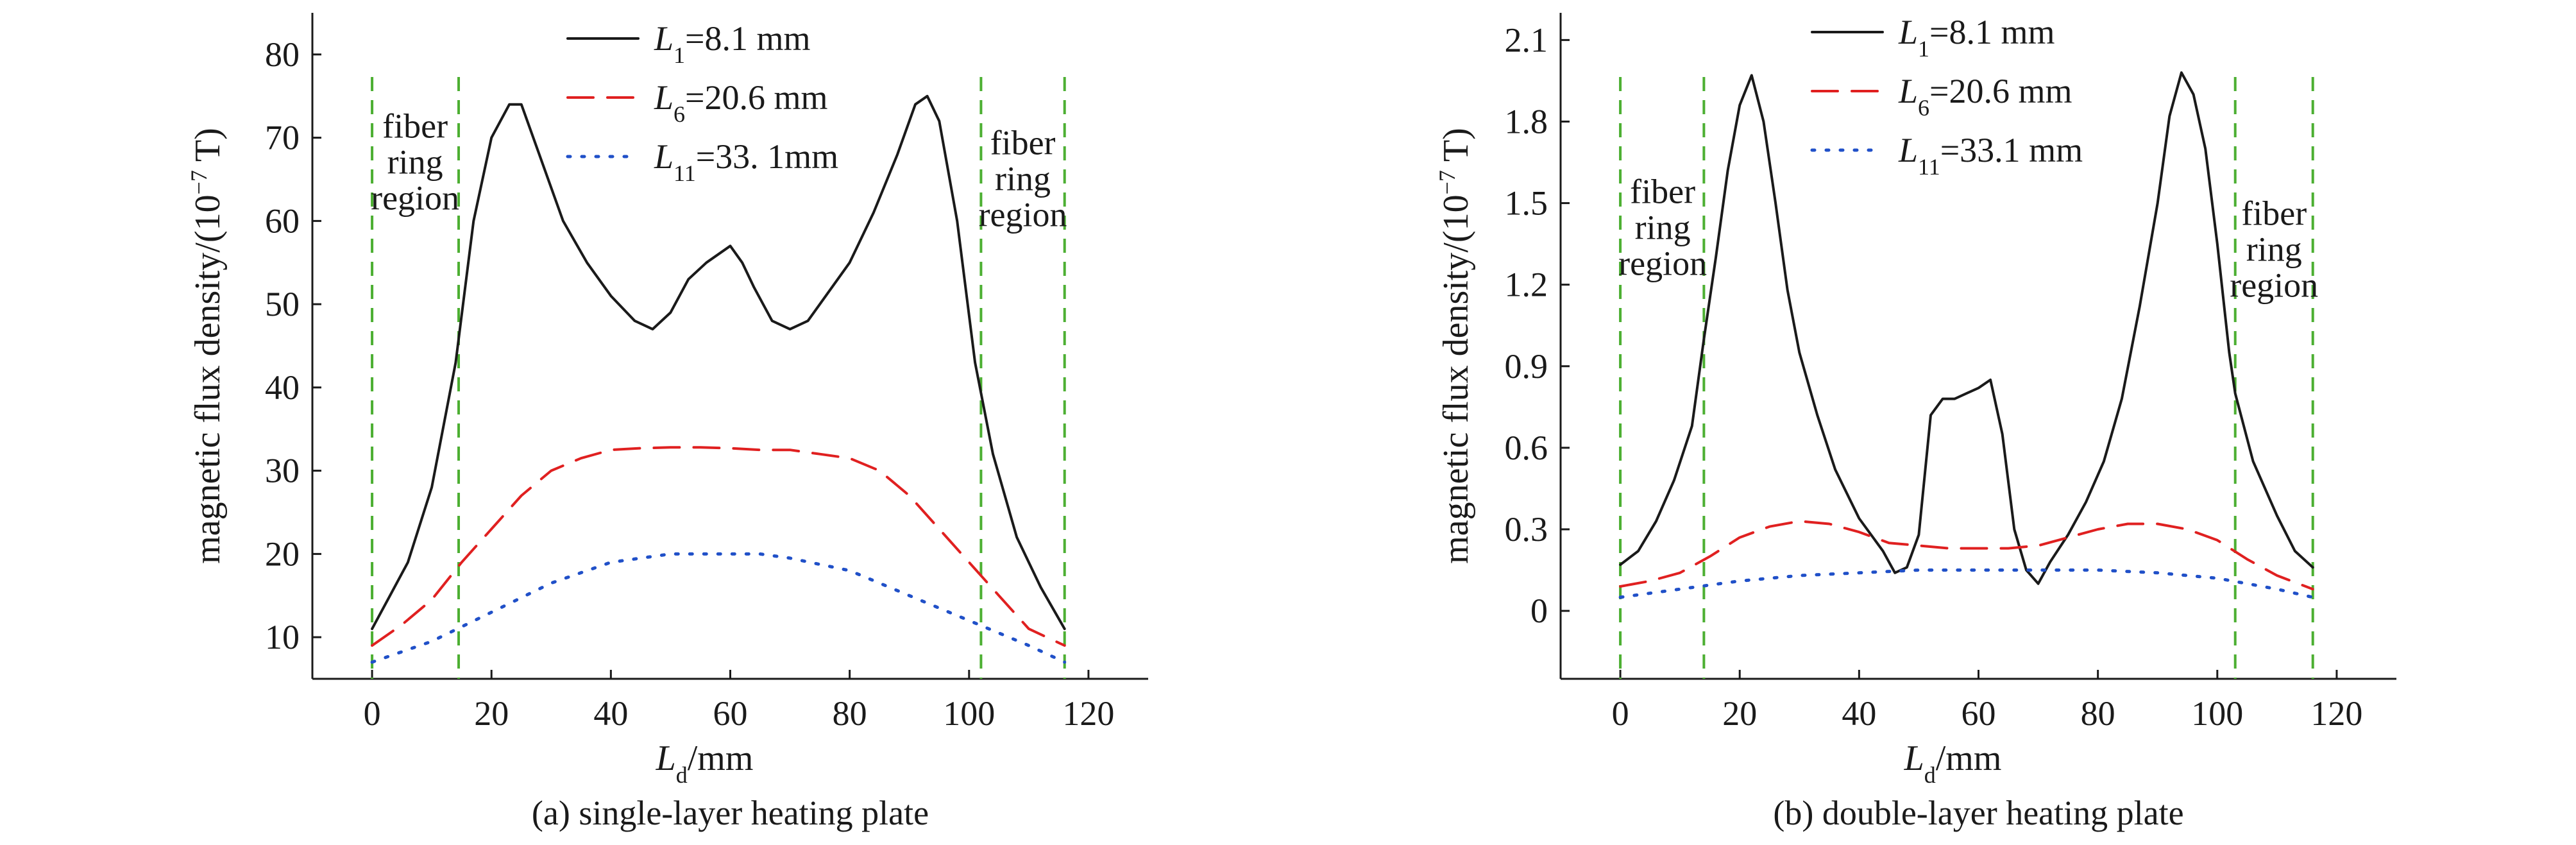 The height and width of the screenshot is (845, 2576). I want to click on y-tick-label: 1.2, so click(1526, 285).